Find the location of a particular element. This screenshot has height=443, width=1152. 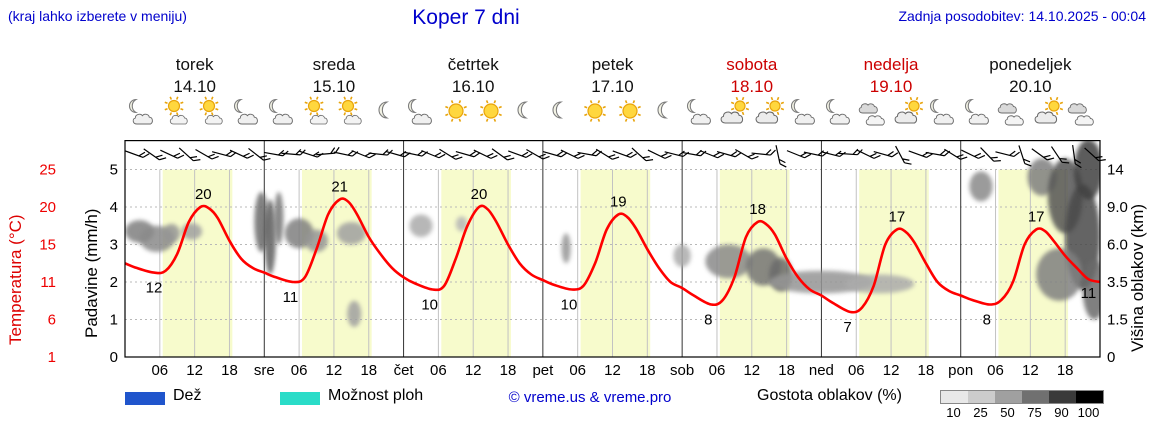

last-update-label: Zadnja posodobitev: 14.10.2025 - 00:04 is located at coordinates (1022, 16).